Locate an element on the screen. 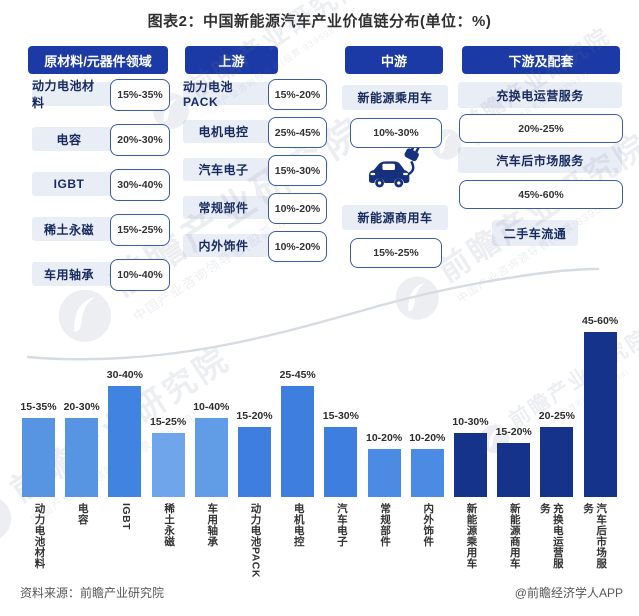 The image size is (639, 616). flow-item-label: 动力电池PACK is located at coordinates (234, 94).